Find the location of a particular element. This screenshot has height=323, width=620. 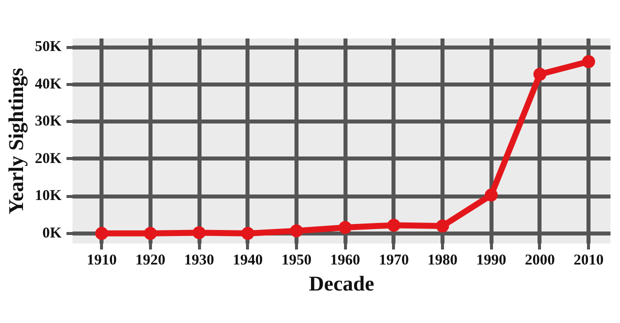

y-tick-label: 30K is located at coordinates (48, 122).